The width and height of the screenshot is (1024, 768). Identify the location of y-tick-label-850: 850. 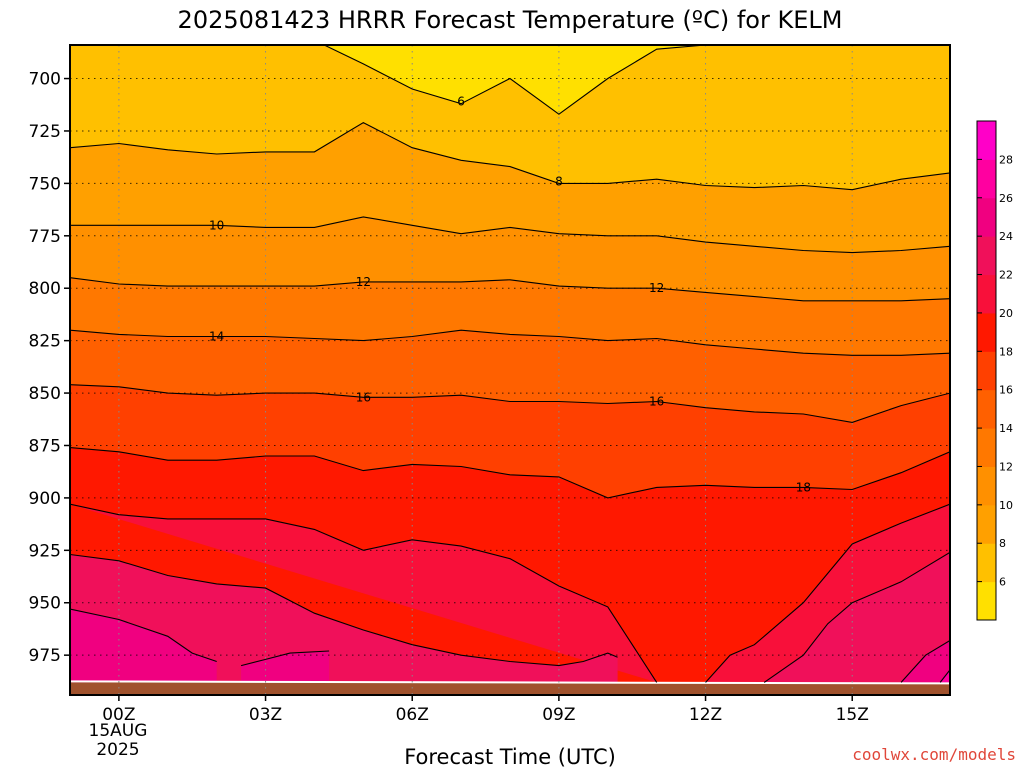
(45, 394).